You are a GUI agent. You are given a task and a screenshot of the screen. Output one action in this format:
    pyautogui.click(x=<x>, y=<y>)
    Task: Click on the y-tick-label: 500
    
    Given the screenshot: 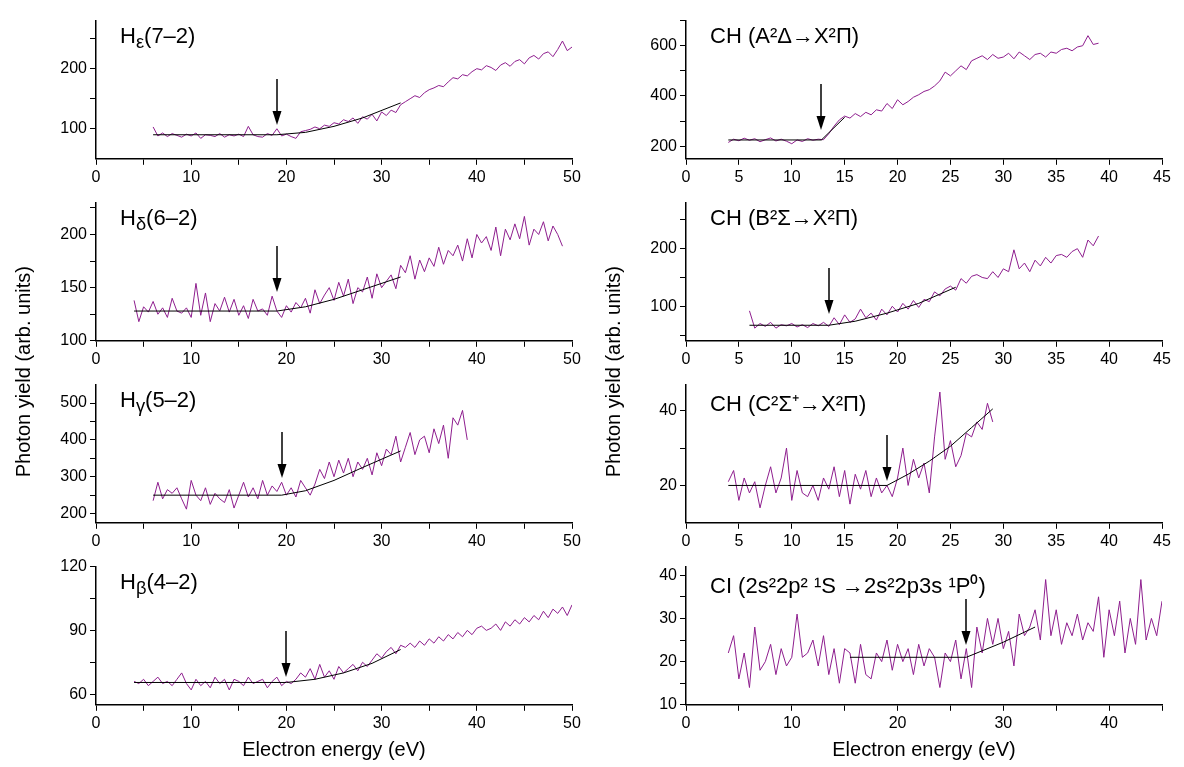 What is the action you would take?
    pyautogui.click(x=74, y=402)
    